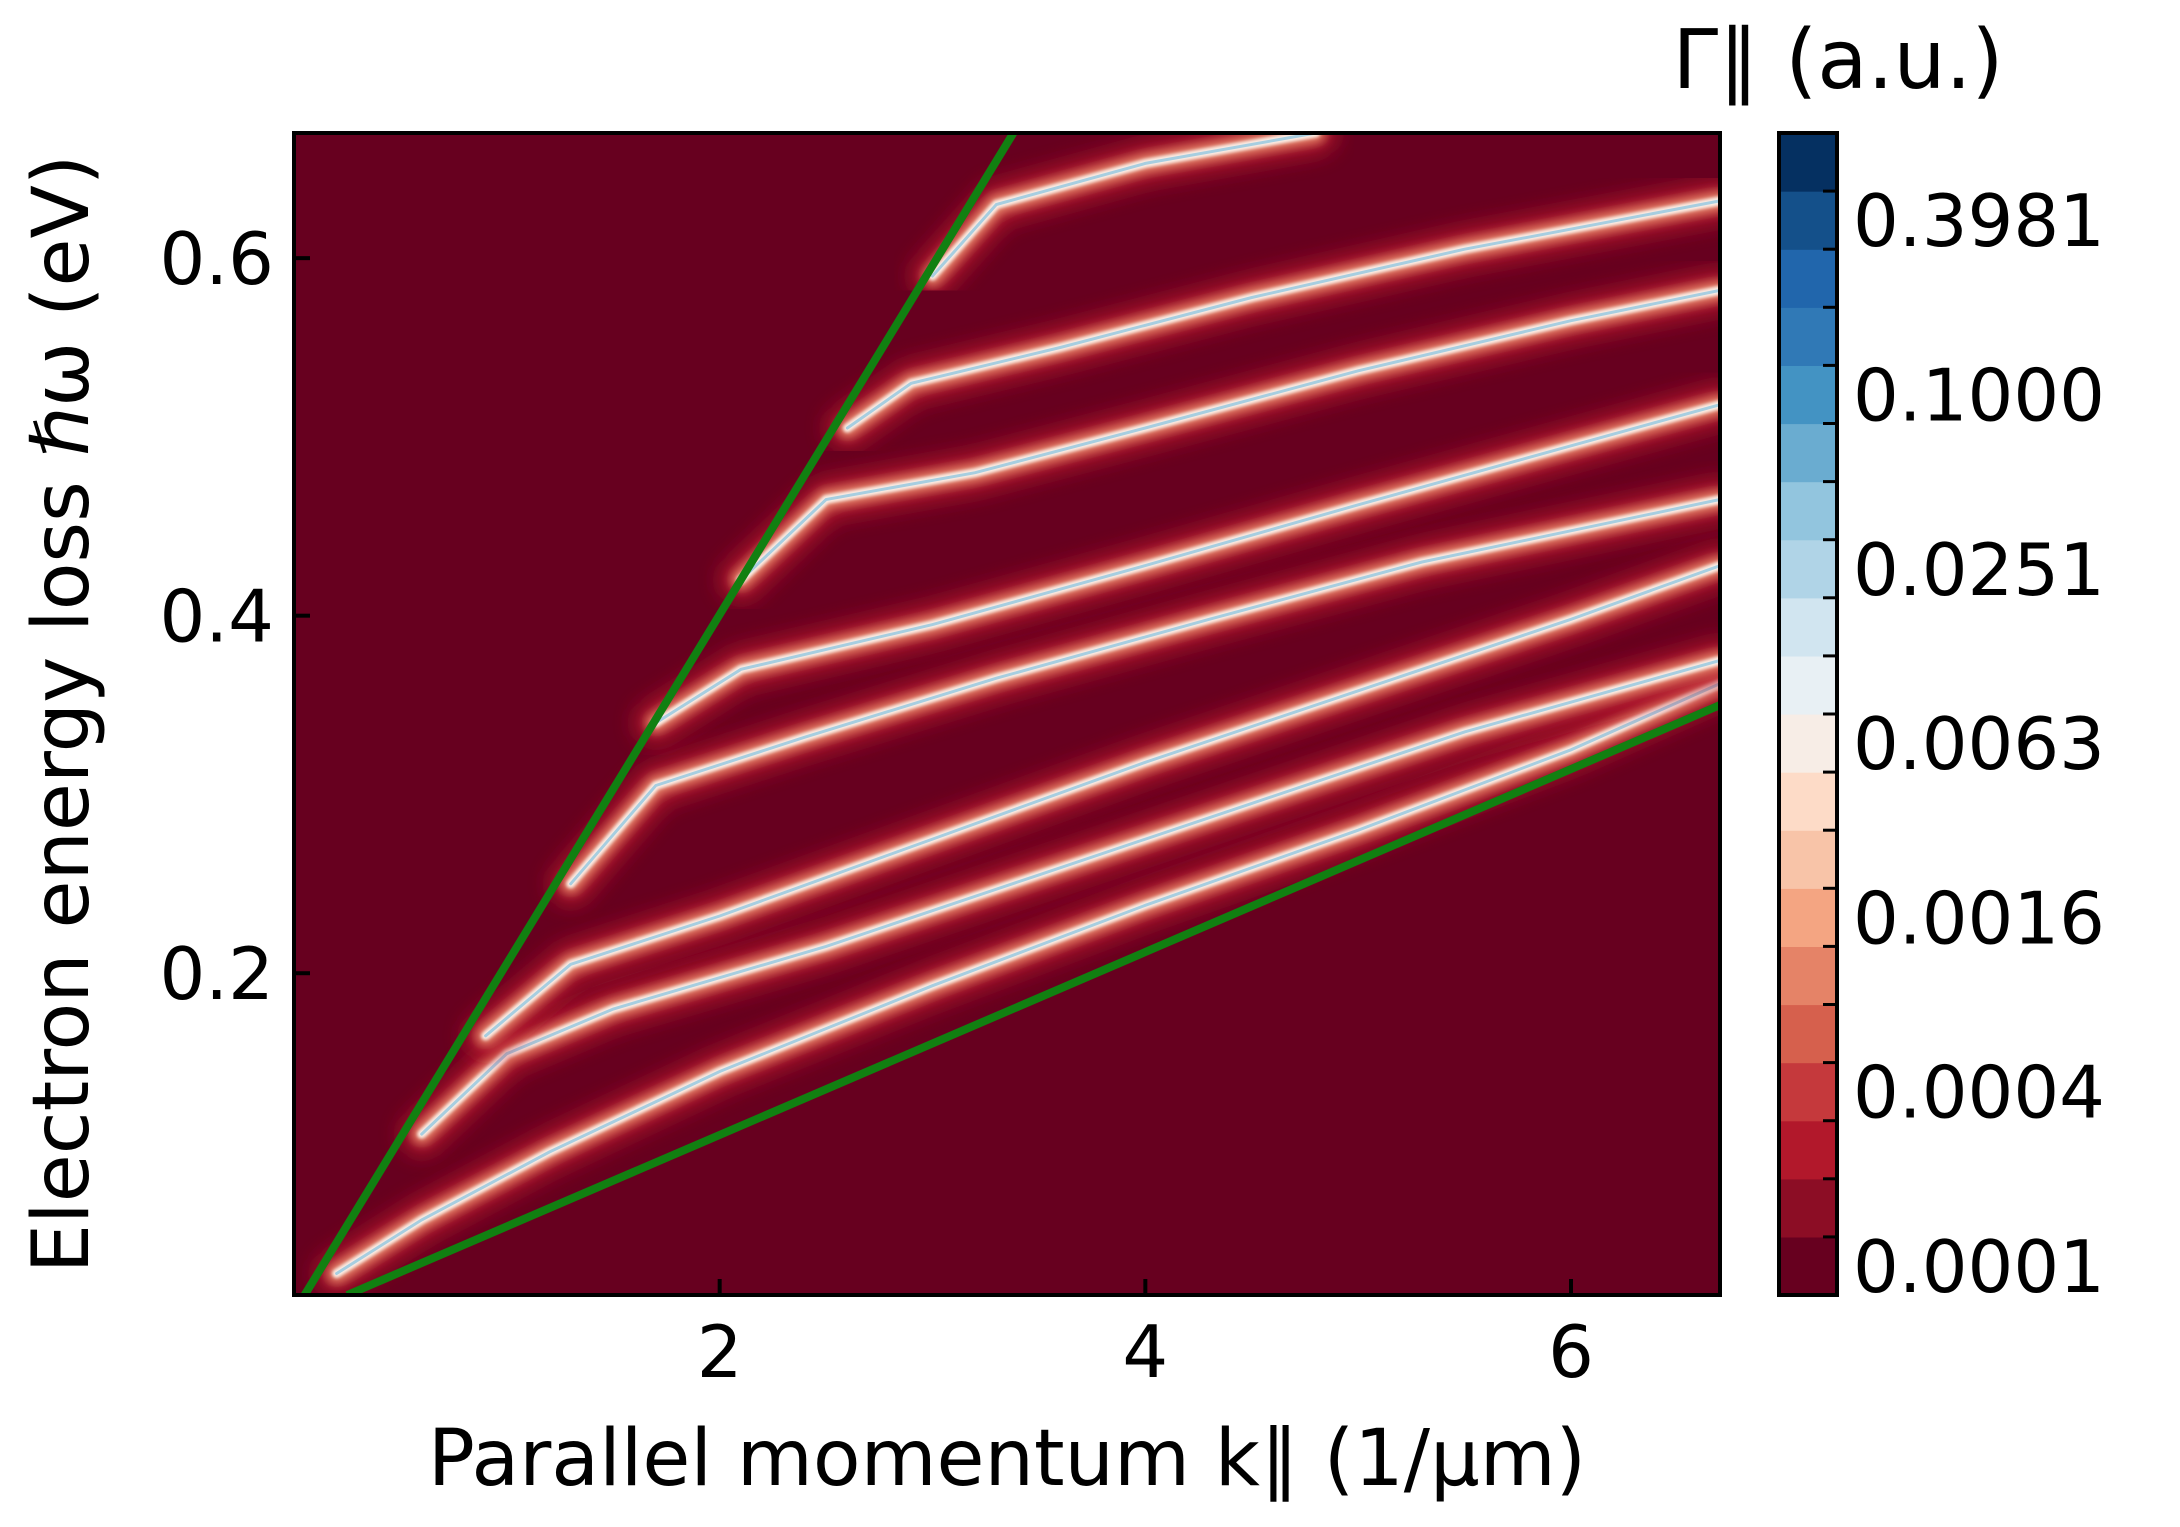 The image size is (2180, 1527). I want to click on x-tick-label: 4, so click(1145, 1352).